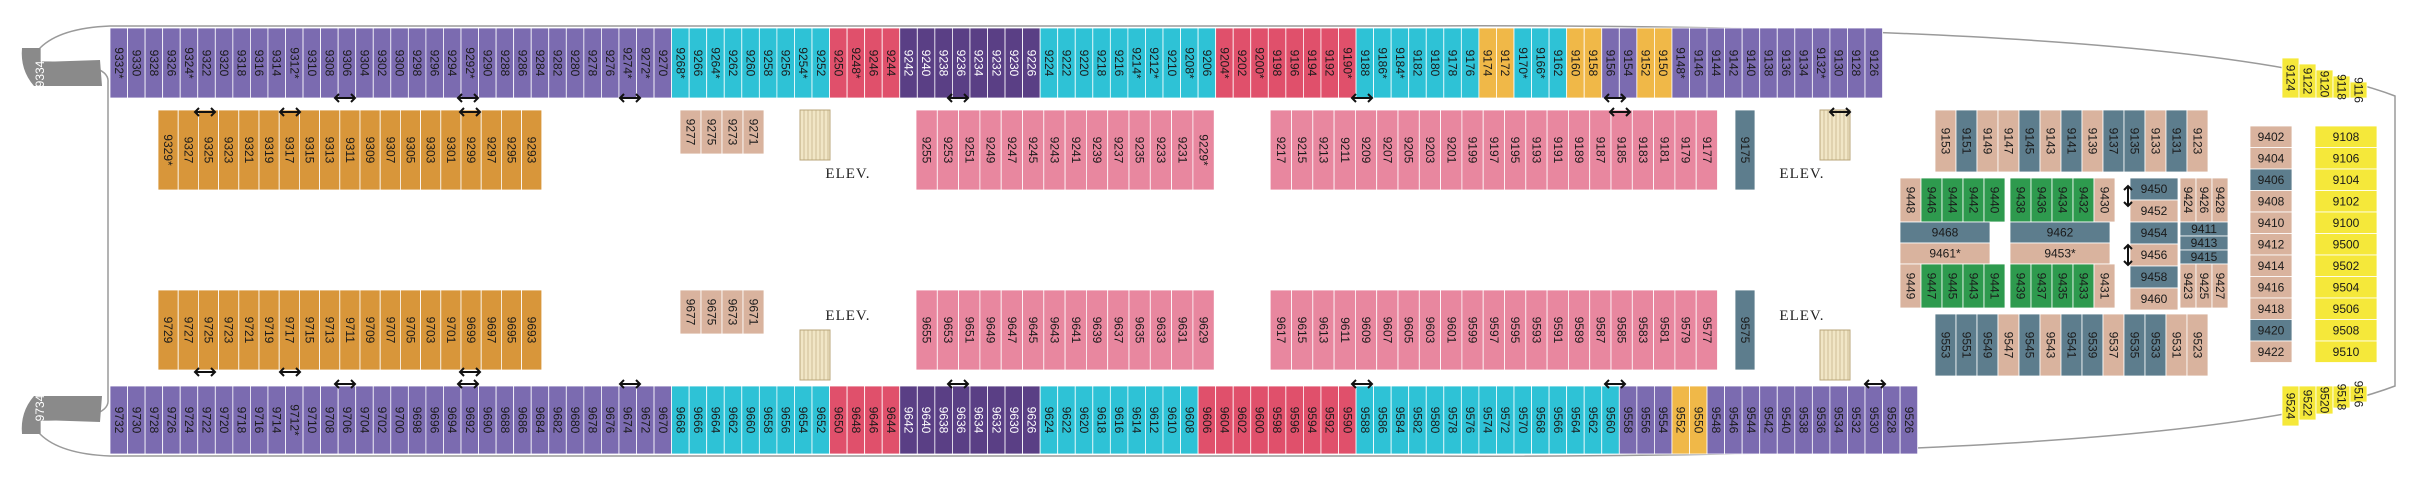  What do you see at coordinates (1139, 150) in the screenshot?
I see `cabin-inner-9235: 9235` at bounding box center [1139, 150].